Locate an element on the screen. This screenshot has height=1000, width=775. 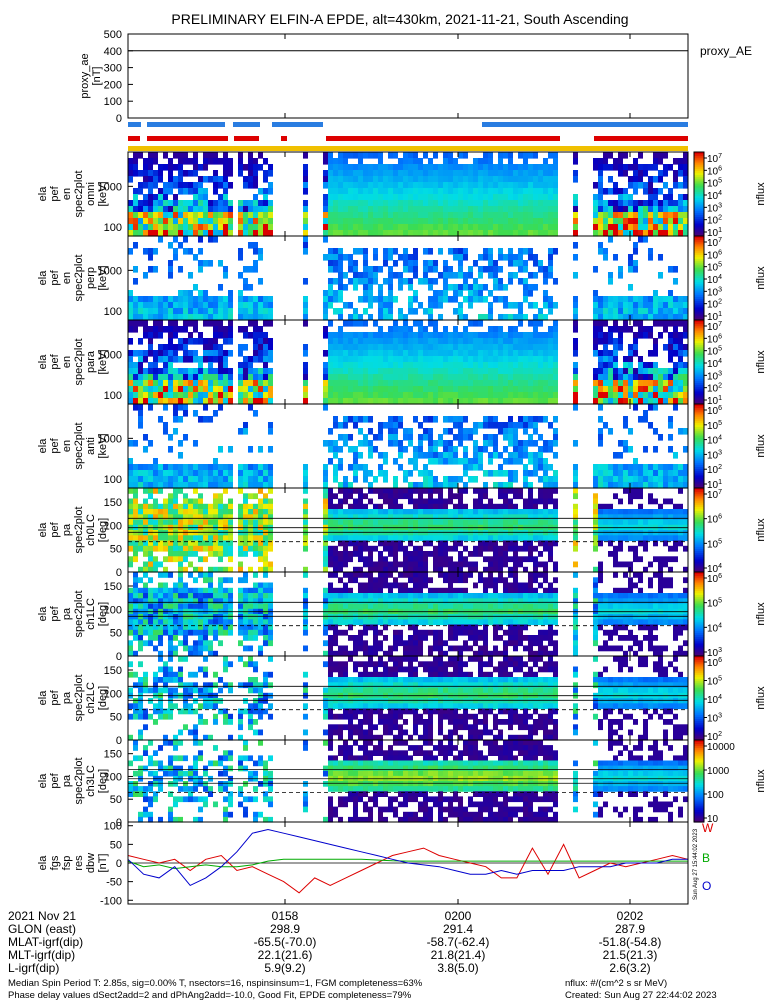
ylabel-ch2lc: pa is located at coordinates (67, 697).